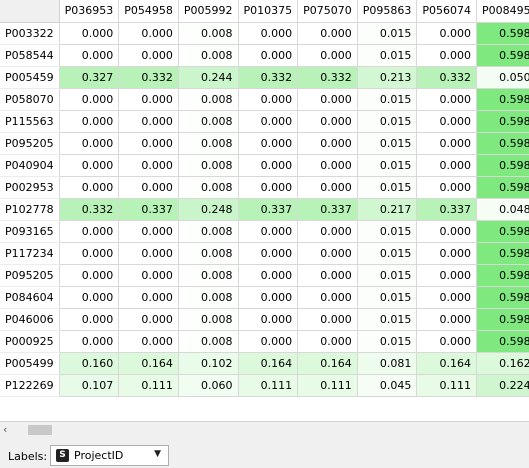 Image resolution: width=529 pixels, height=468 pixels. What do you see at coordinates (30, 319) in the screenshot?
I see `row-header: P046006` at bounding box center [30, 319].